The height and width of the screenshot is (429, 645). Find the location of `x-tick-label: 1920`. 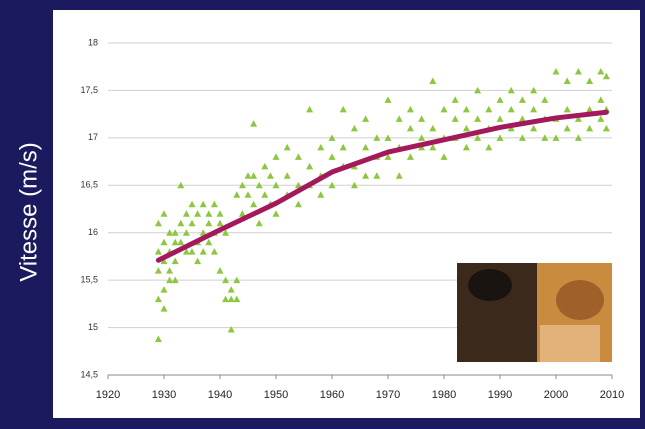

x-tick-label: 1920 is located at coordinates (108, 395).